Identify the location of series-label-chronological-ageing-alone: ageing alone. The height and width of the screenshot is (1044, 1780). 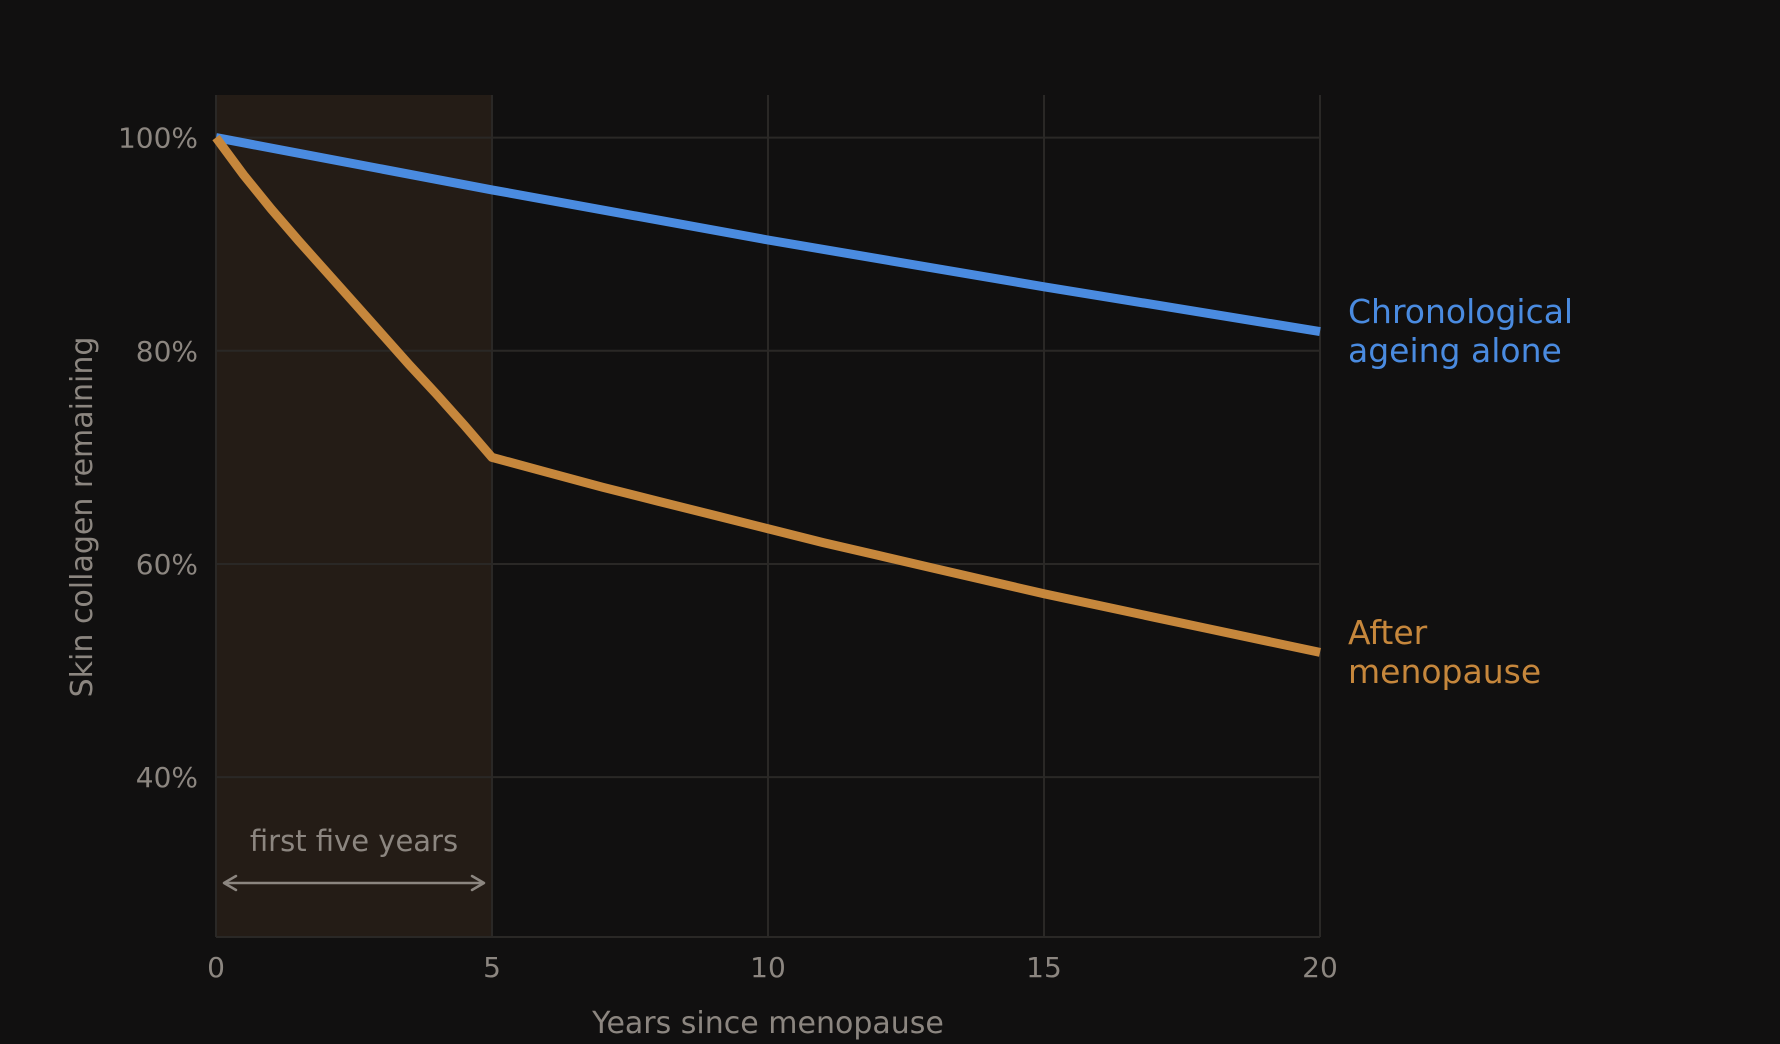
(1455, 350).